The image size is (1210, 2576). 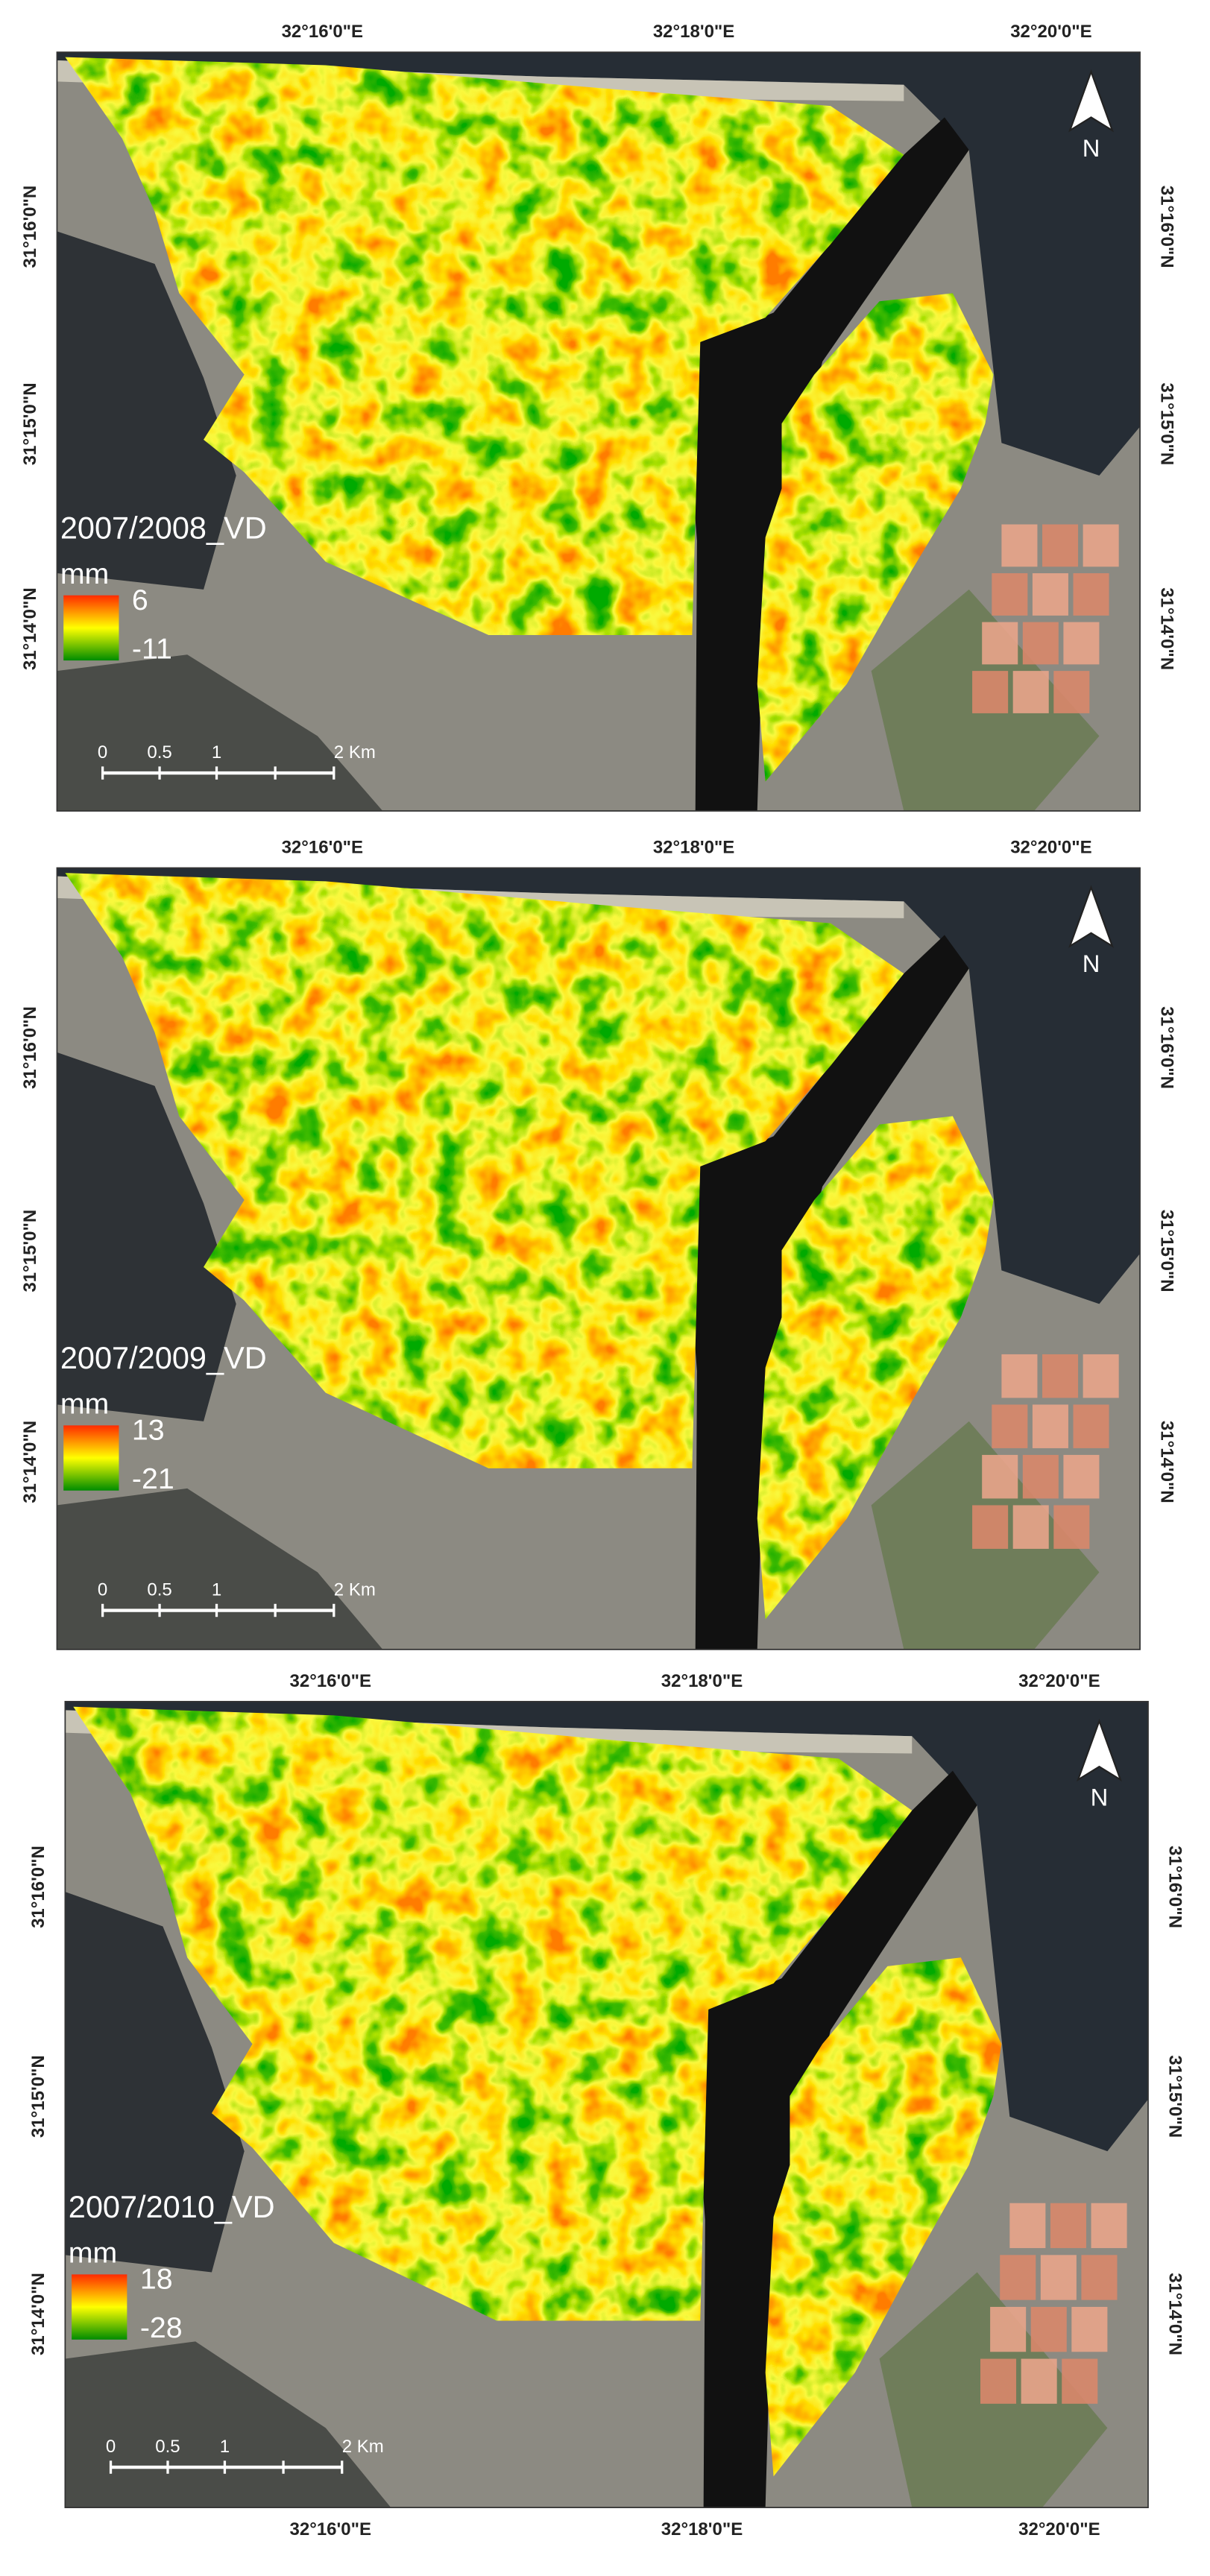 What do you see at coordinates (156, 2280) in the screenshot?
I see `legend-max: 18` at bounding box center [156, 2280].